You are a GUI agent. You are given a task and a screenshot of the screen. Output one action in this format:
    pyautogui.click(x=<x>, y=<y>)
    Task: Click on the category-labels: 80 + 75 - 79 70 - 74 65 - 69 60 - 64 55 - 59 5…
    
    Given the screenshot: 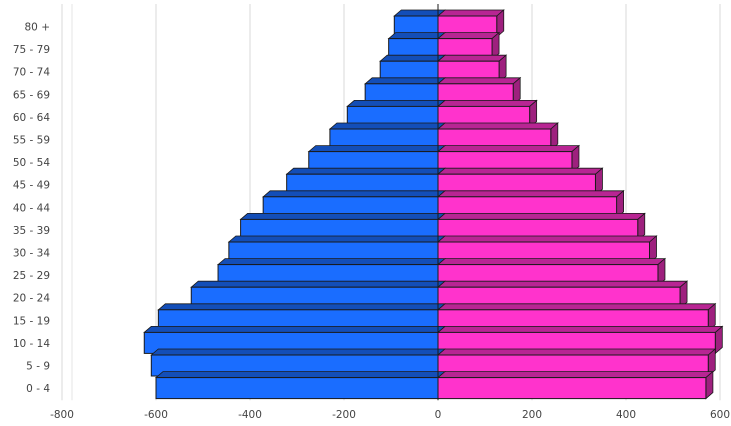 What is the action you would take?
    pyautogui.click(x=32, y=209)
    